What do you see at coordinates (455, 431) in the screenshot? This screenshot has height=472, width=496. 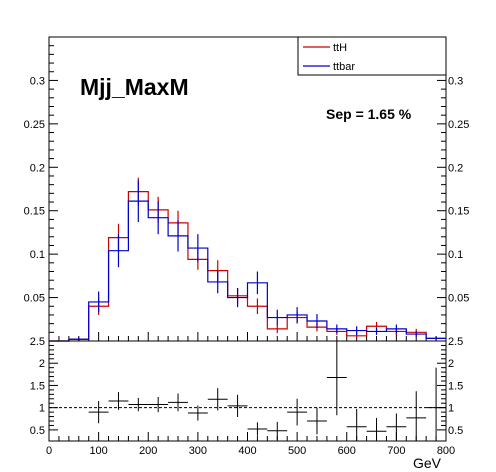 I see `bottom-ytick-label-right: 0.5` at bounding box center [455, 431].